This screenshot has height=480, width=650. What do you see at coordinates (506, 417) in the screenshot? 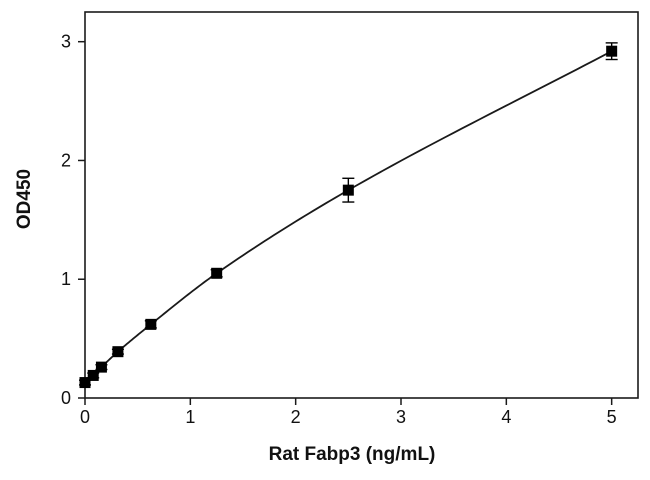
I see `x-tick-label: 4` at bounding box center [506, 417].